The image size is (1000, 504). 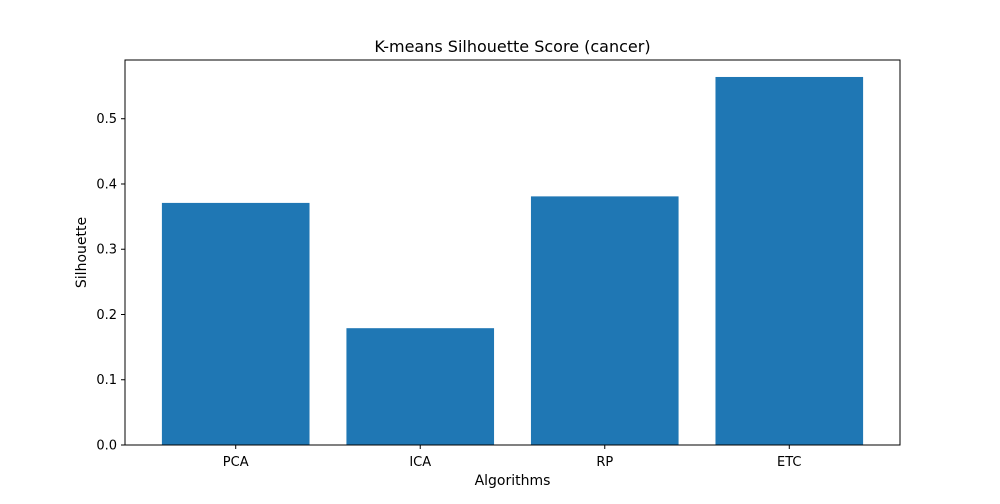 I want to click on y-tick-label: 0.4, so click(x=106, y=184).